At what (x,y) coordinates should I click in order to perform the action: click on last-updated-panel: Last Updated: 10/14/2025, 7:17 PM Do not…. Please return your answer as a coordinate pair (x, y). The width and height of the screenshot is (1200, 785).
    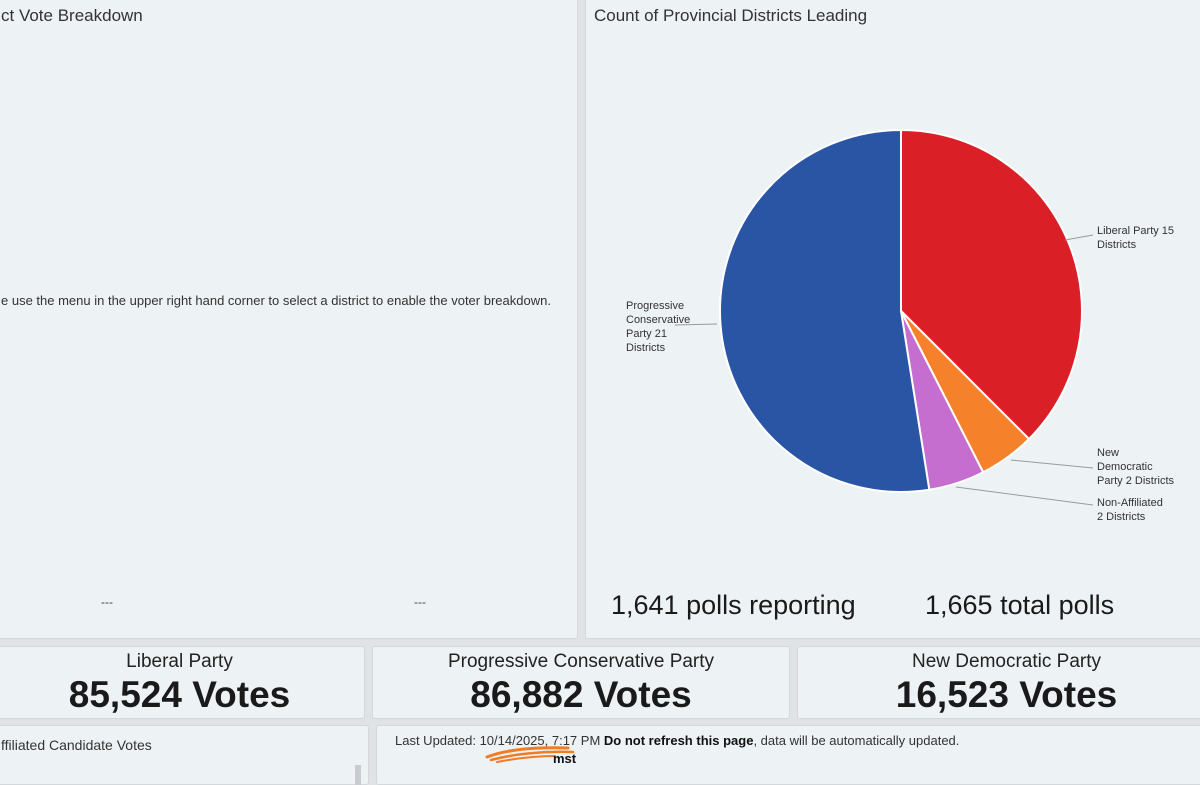
    Looking at the image, I should click on (788, 755).